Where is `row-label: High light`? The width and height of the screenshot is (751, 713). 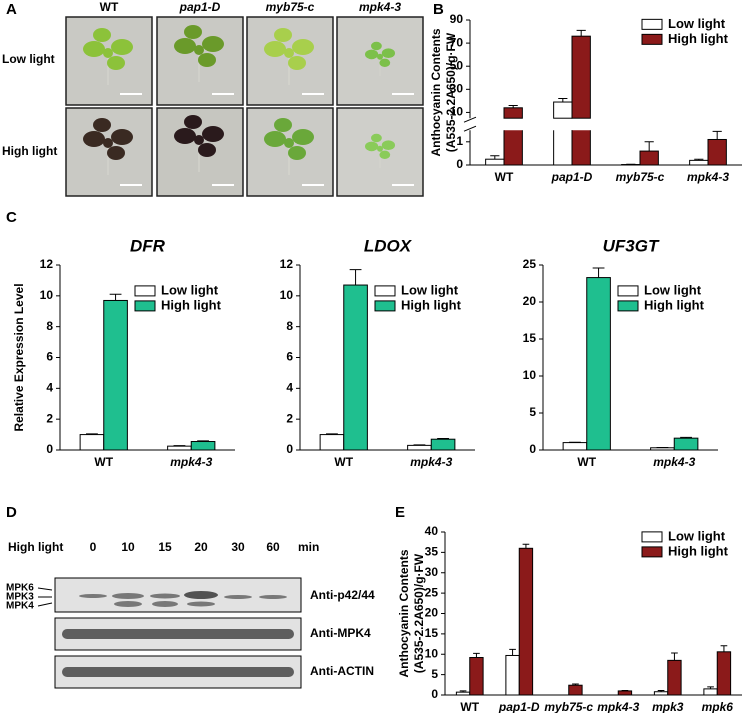 row-label: High light is located at coordinates (29, 151).